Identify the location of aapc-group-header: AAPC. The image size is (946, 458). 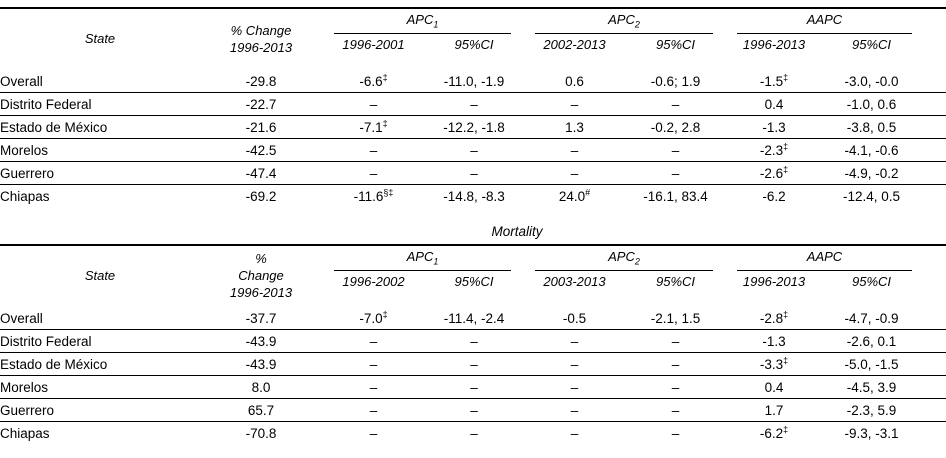
(835, 21).